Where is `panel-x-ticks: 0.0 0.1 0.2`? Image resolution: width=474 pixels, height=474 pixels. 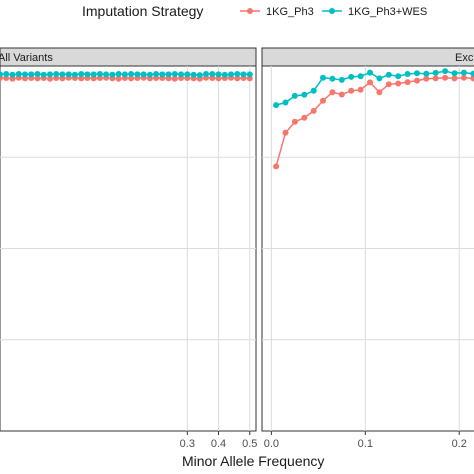 panel-x-ticks: 0.0 0.1 0.2 is located at coordinates (365, 440).